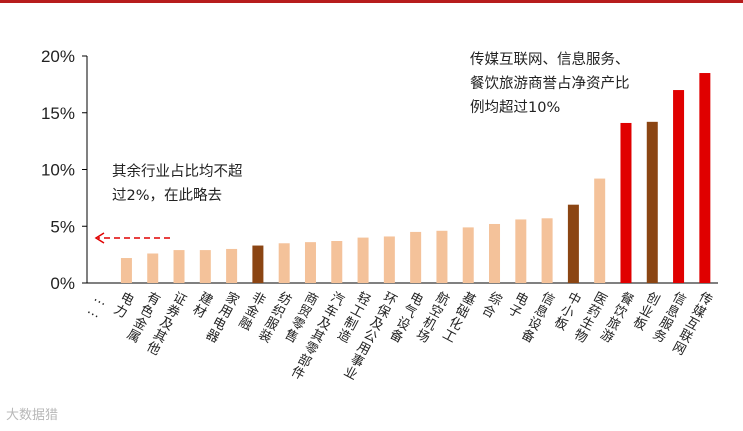 Image resolution: width=743 pixels, height=431 pixels. I want to click on category-label-18: 中小板, so click(567, 312).